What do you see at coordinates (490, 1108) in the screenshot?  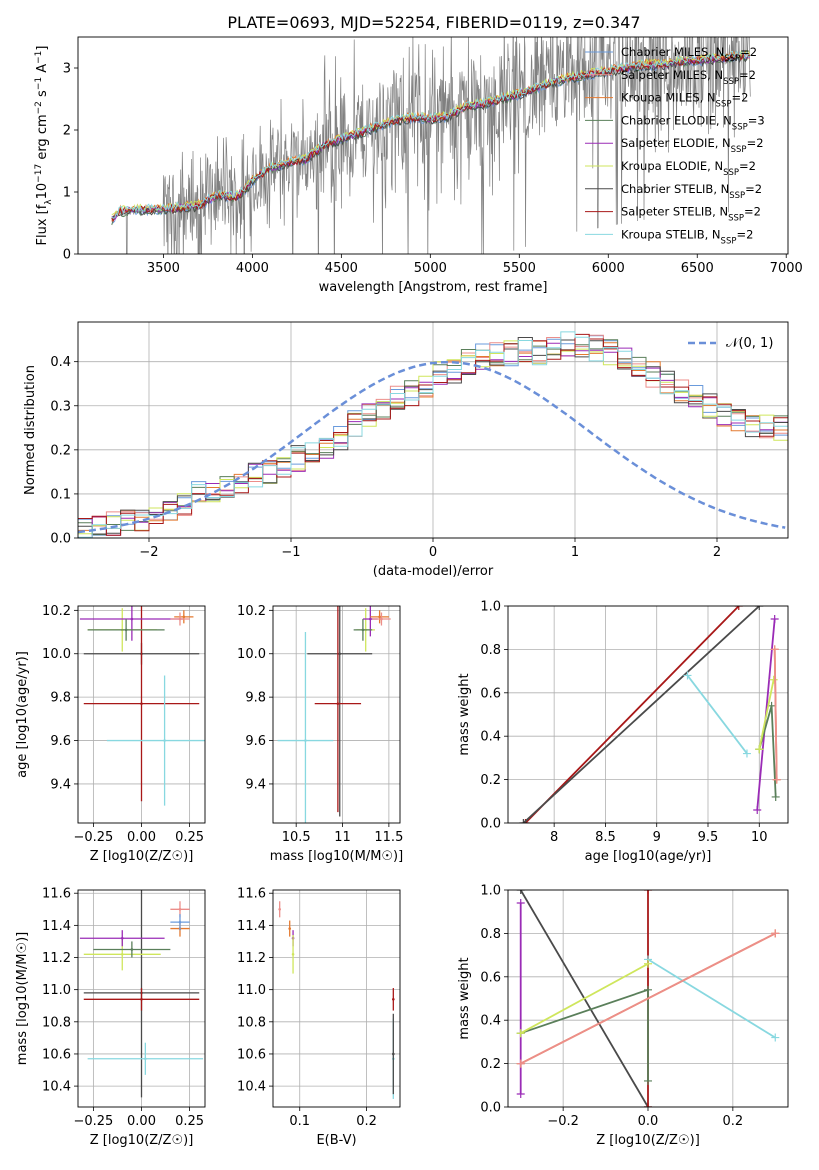 I see `y-tick-label: 0.0` at bounding box center [490, 1108].